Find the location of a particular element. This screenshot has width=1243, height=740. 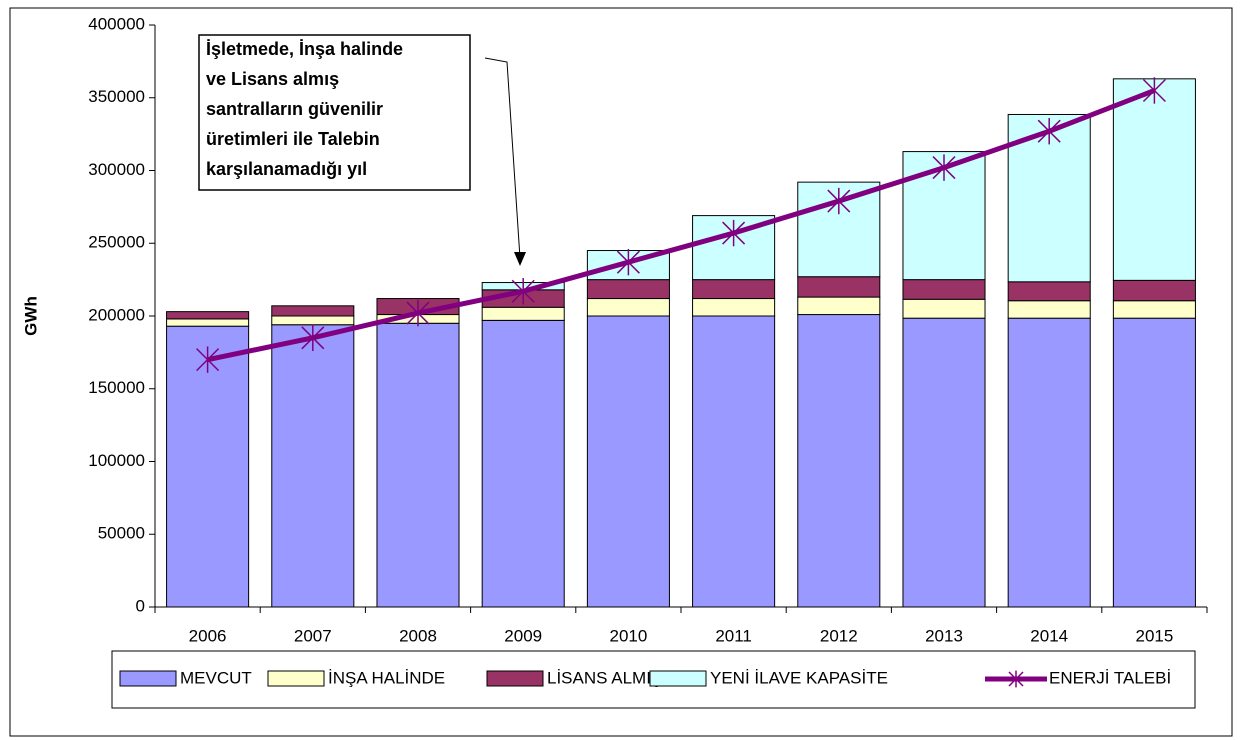

y-tick-label: 300000 is located at coordinates (116, 169).